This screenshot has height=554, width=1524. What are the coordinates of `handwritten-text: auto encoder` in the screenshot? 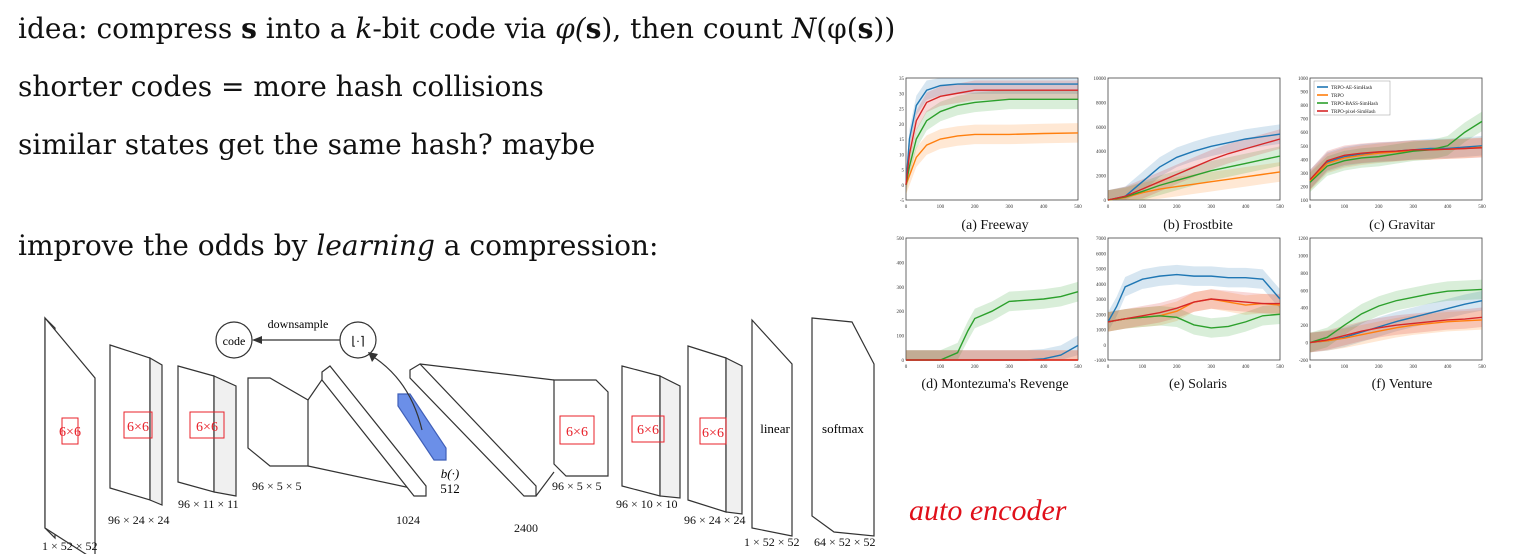 It's located at (988, 510).